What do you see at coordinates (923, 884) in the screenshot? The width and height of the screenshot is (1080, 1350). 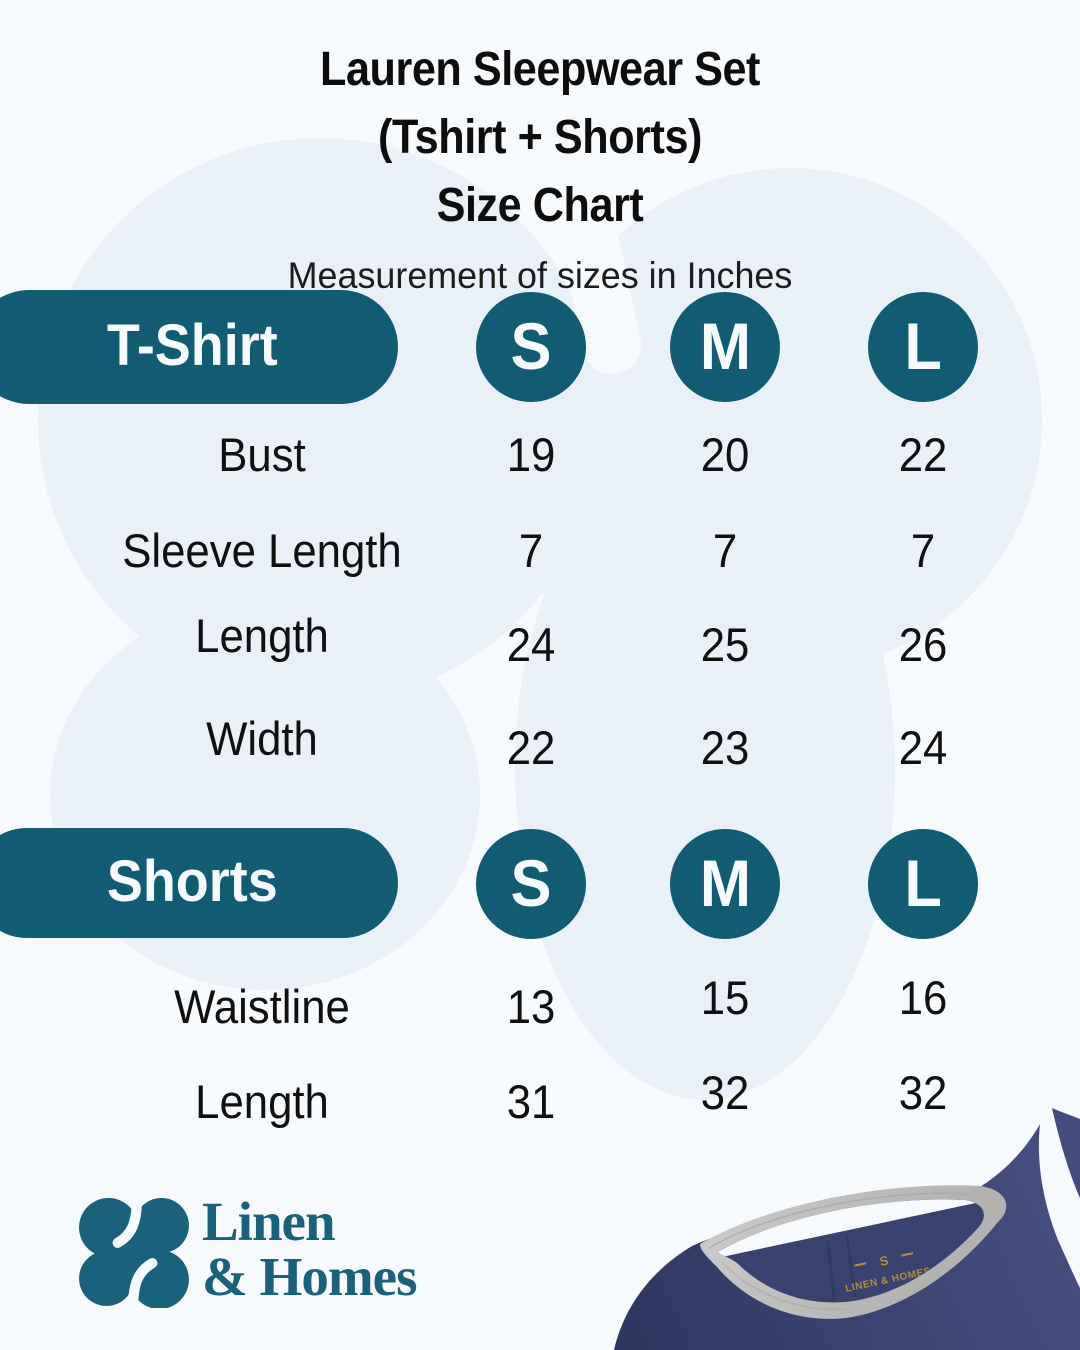 I see `shorts-size-circle-l: L` at bounding box center [923, 884].